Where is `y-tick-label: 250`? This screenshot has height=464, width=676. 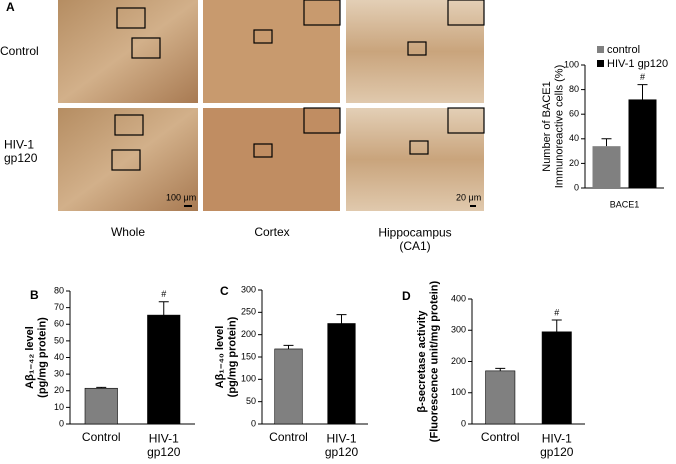 y-tick-label: 250 is located at coordinates (248, 312).